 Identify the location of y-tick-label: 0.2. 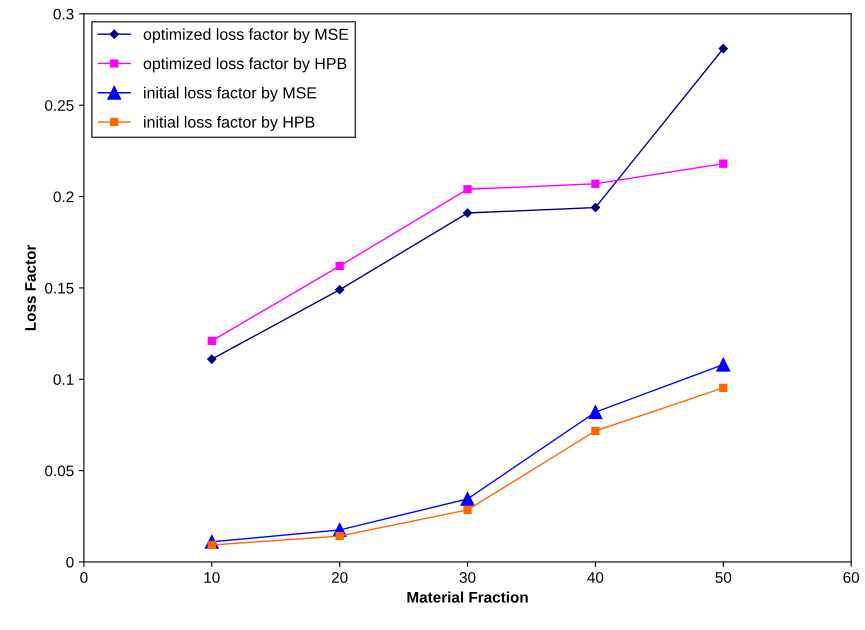
(64, 196).